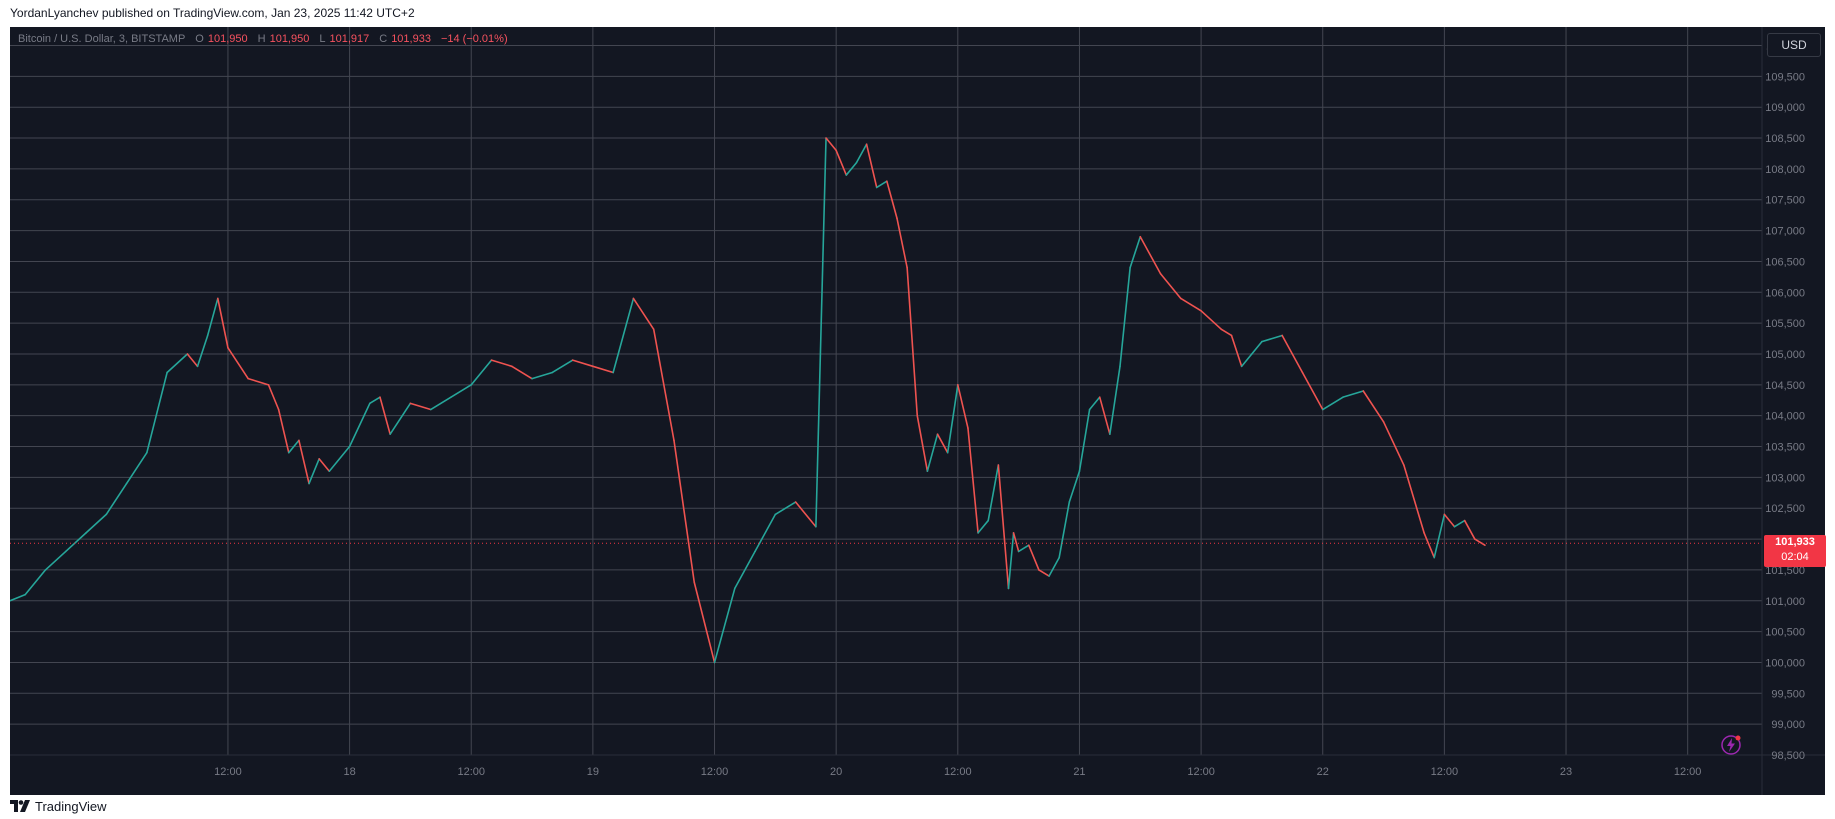  What do you see at coordinates (20, 806) in the screenshot?
I see `tradingview-logo-icon` at bounding box center [20, 806].